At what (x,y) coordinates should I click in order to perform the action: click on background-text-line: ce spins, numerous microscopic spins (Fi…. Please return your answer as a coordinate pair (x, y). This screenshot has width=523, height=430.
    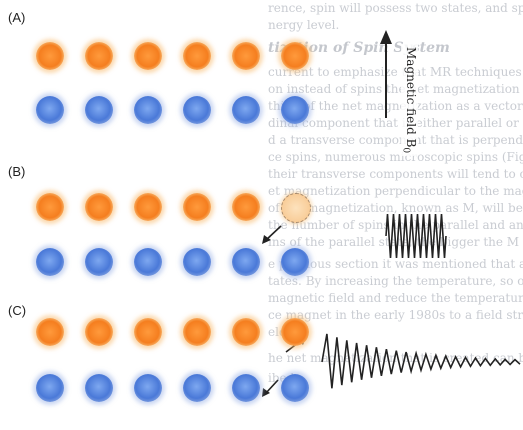
    Looking at the image, I should click on (395, 157).